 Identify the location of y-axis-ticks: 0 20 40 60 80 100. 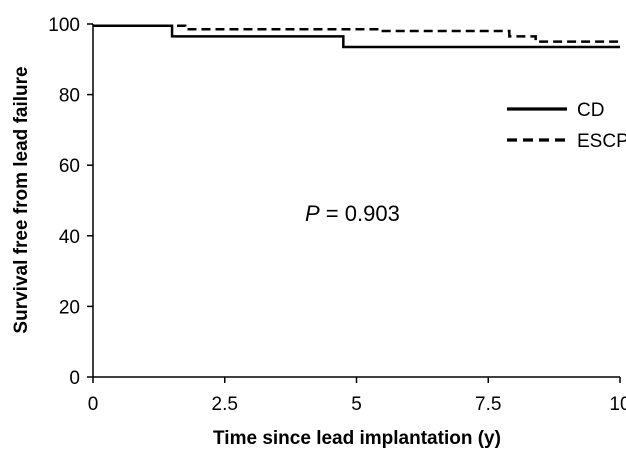
(70, 202).